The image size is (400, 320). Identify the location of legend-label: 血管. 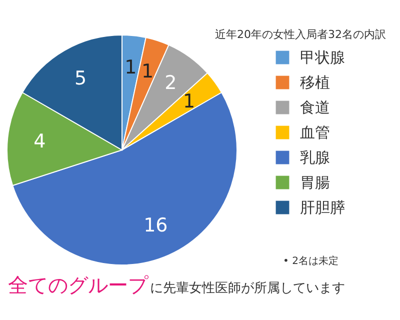
(315, 133).